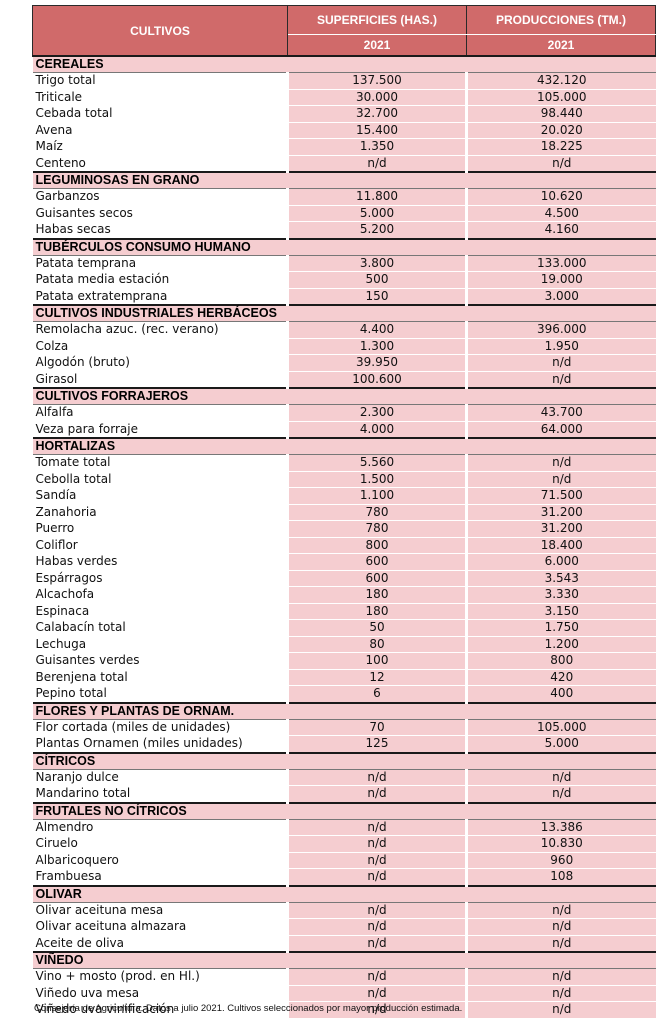 The width and height of the screenshot is (670, 1021). I want to click on table-row: Ciruelo n/d 10.830, so click(344, 844).